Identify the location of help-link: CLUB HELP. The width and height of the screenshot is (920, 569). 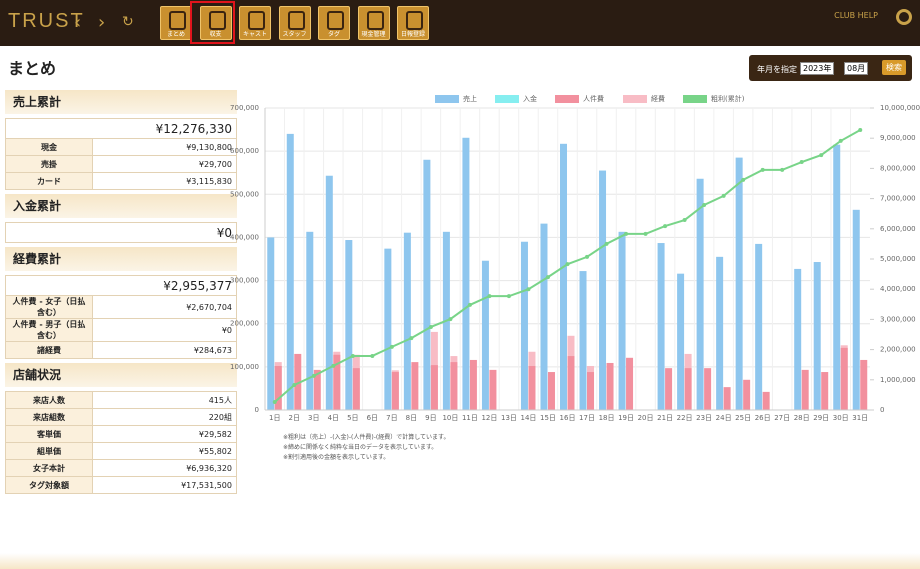
(856, 15).